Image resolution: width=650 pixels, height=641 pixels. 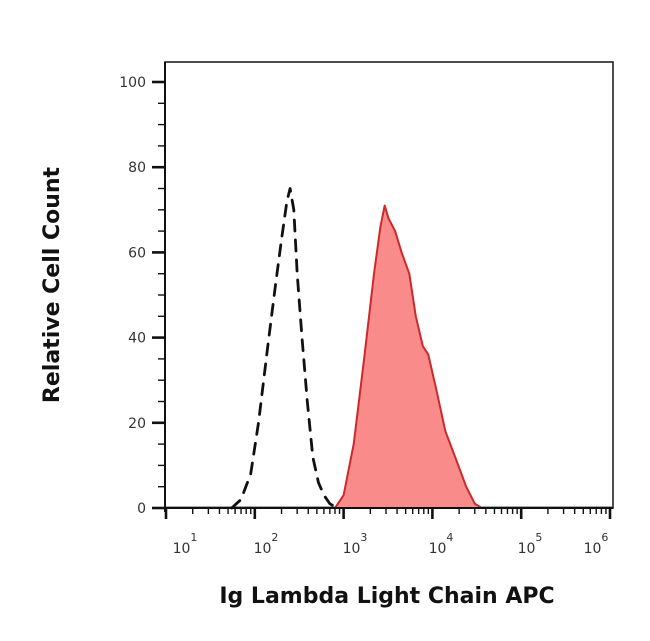 I want to click on y-tick-label: 60, so click(x=137, y=253).